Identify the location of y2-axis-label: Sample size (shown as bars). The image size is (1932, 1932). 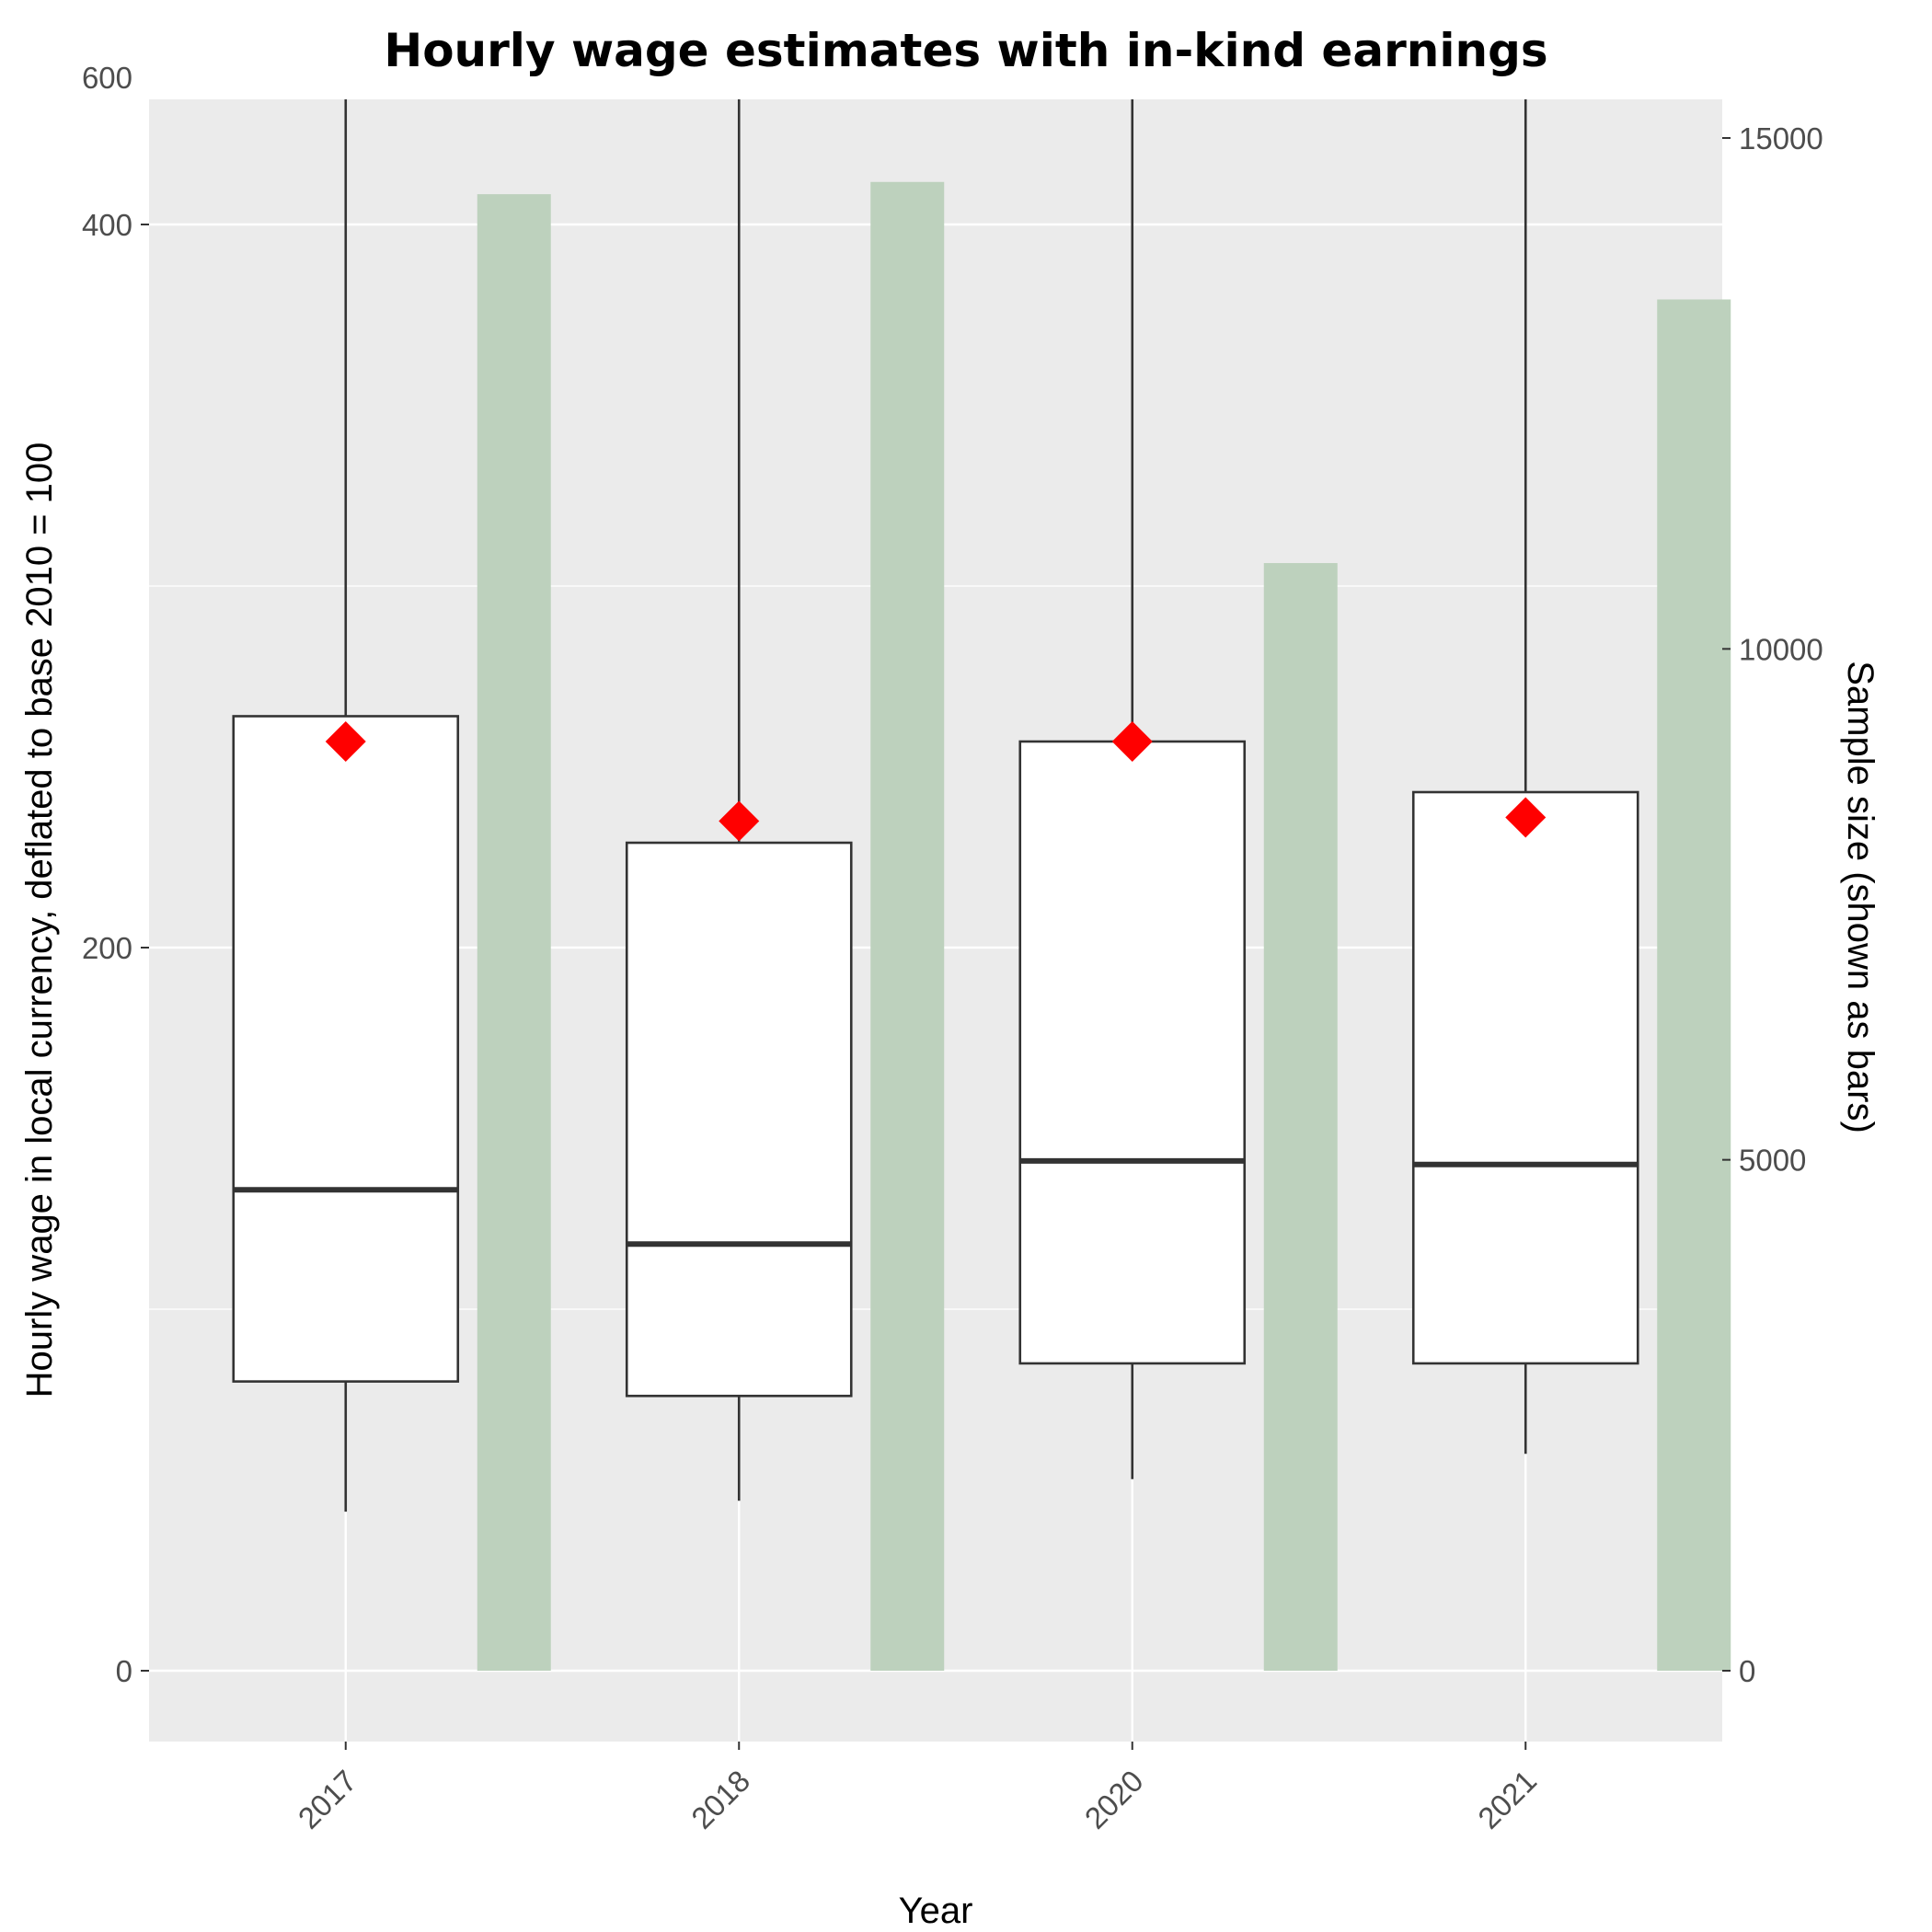
(1860, 897).